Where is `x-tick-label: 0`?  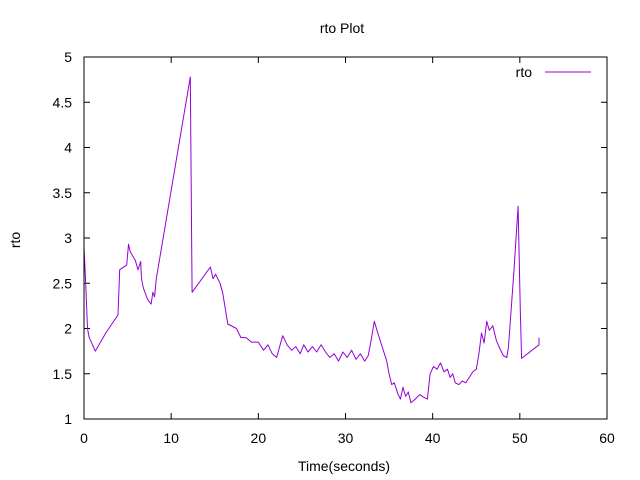 x-tick-label: 0 is located at coordinates (84, 438).